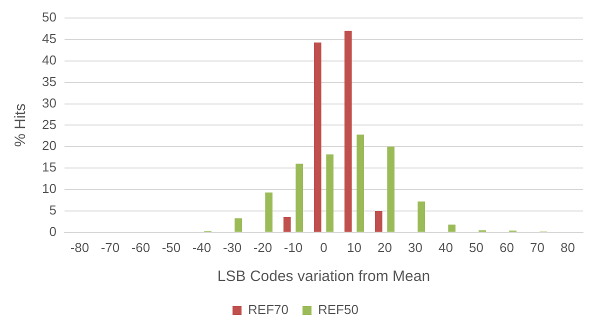 This screenshot has width=613, height=333. What do you see at coordinates (110, 247) in the screenshot?
I see `x-tick-label: -70` at bounding box center [110, 247].